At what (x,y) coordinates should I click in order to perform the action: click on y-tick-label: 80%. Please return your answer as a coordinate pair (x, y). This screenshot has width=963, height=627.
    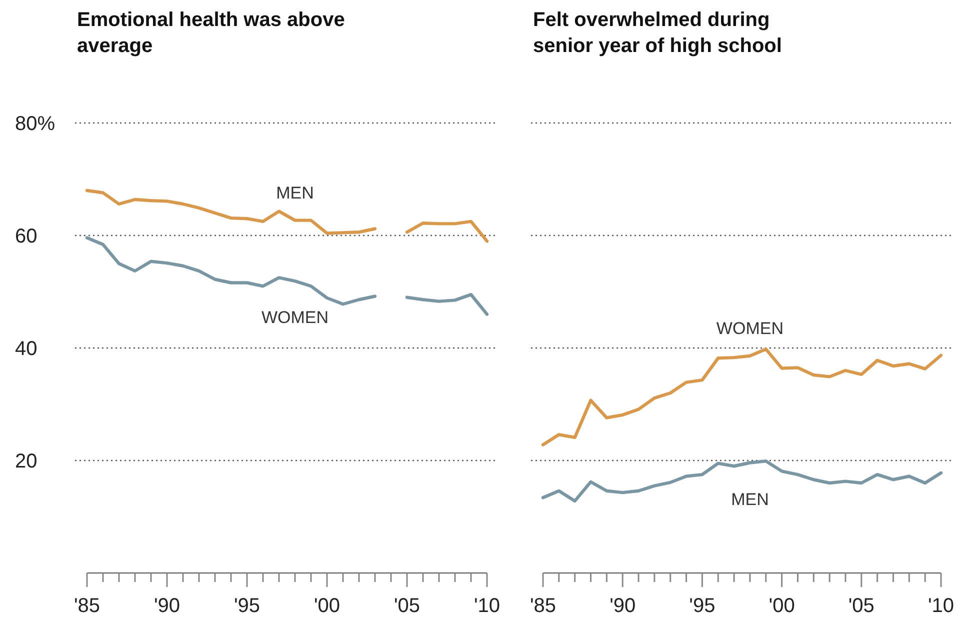
    Looking at the image, I should click on (35, 124).